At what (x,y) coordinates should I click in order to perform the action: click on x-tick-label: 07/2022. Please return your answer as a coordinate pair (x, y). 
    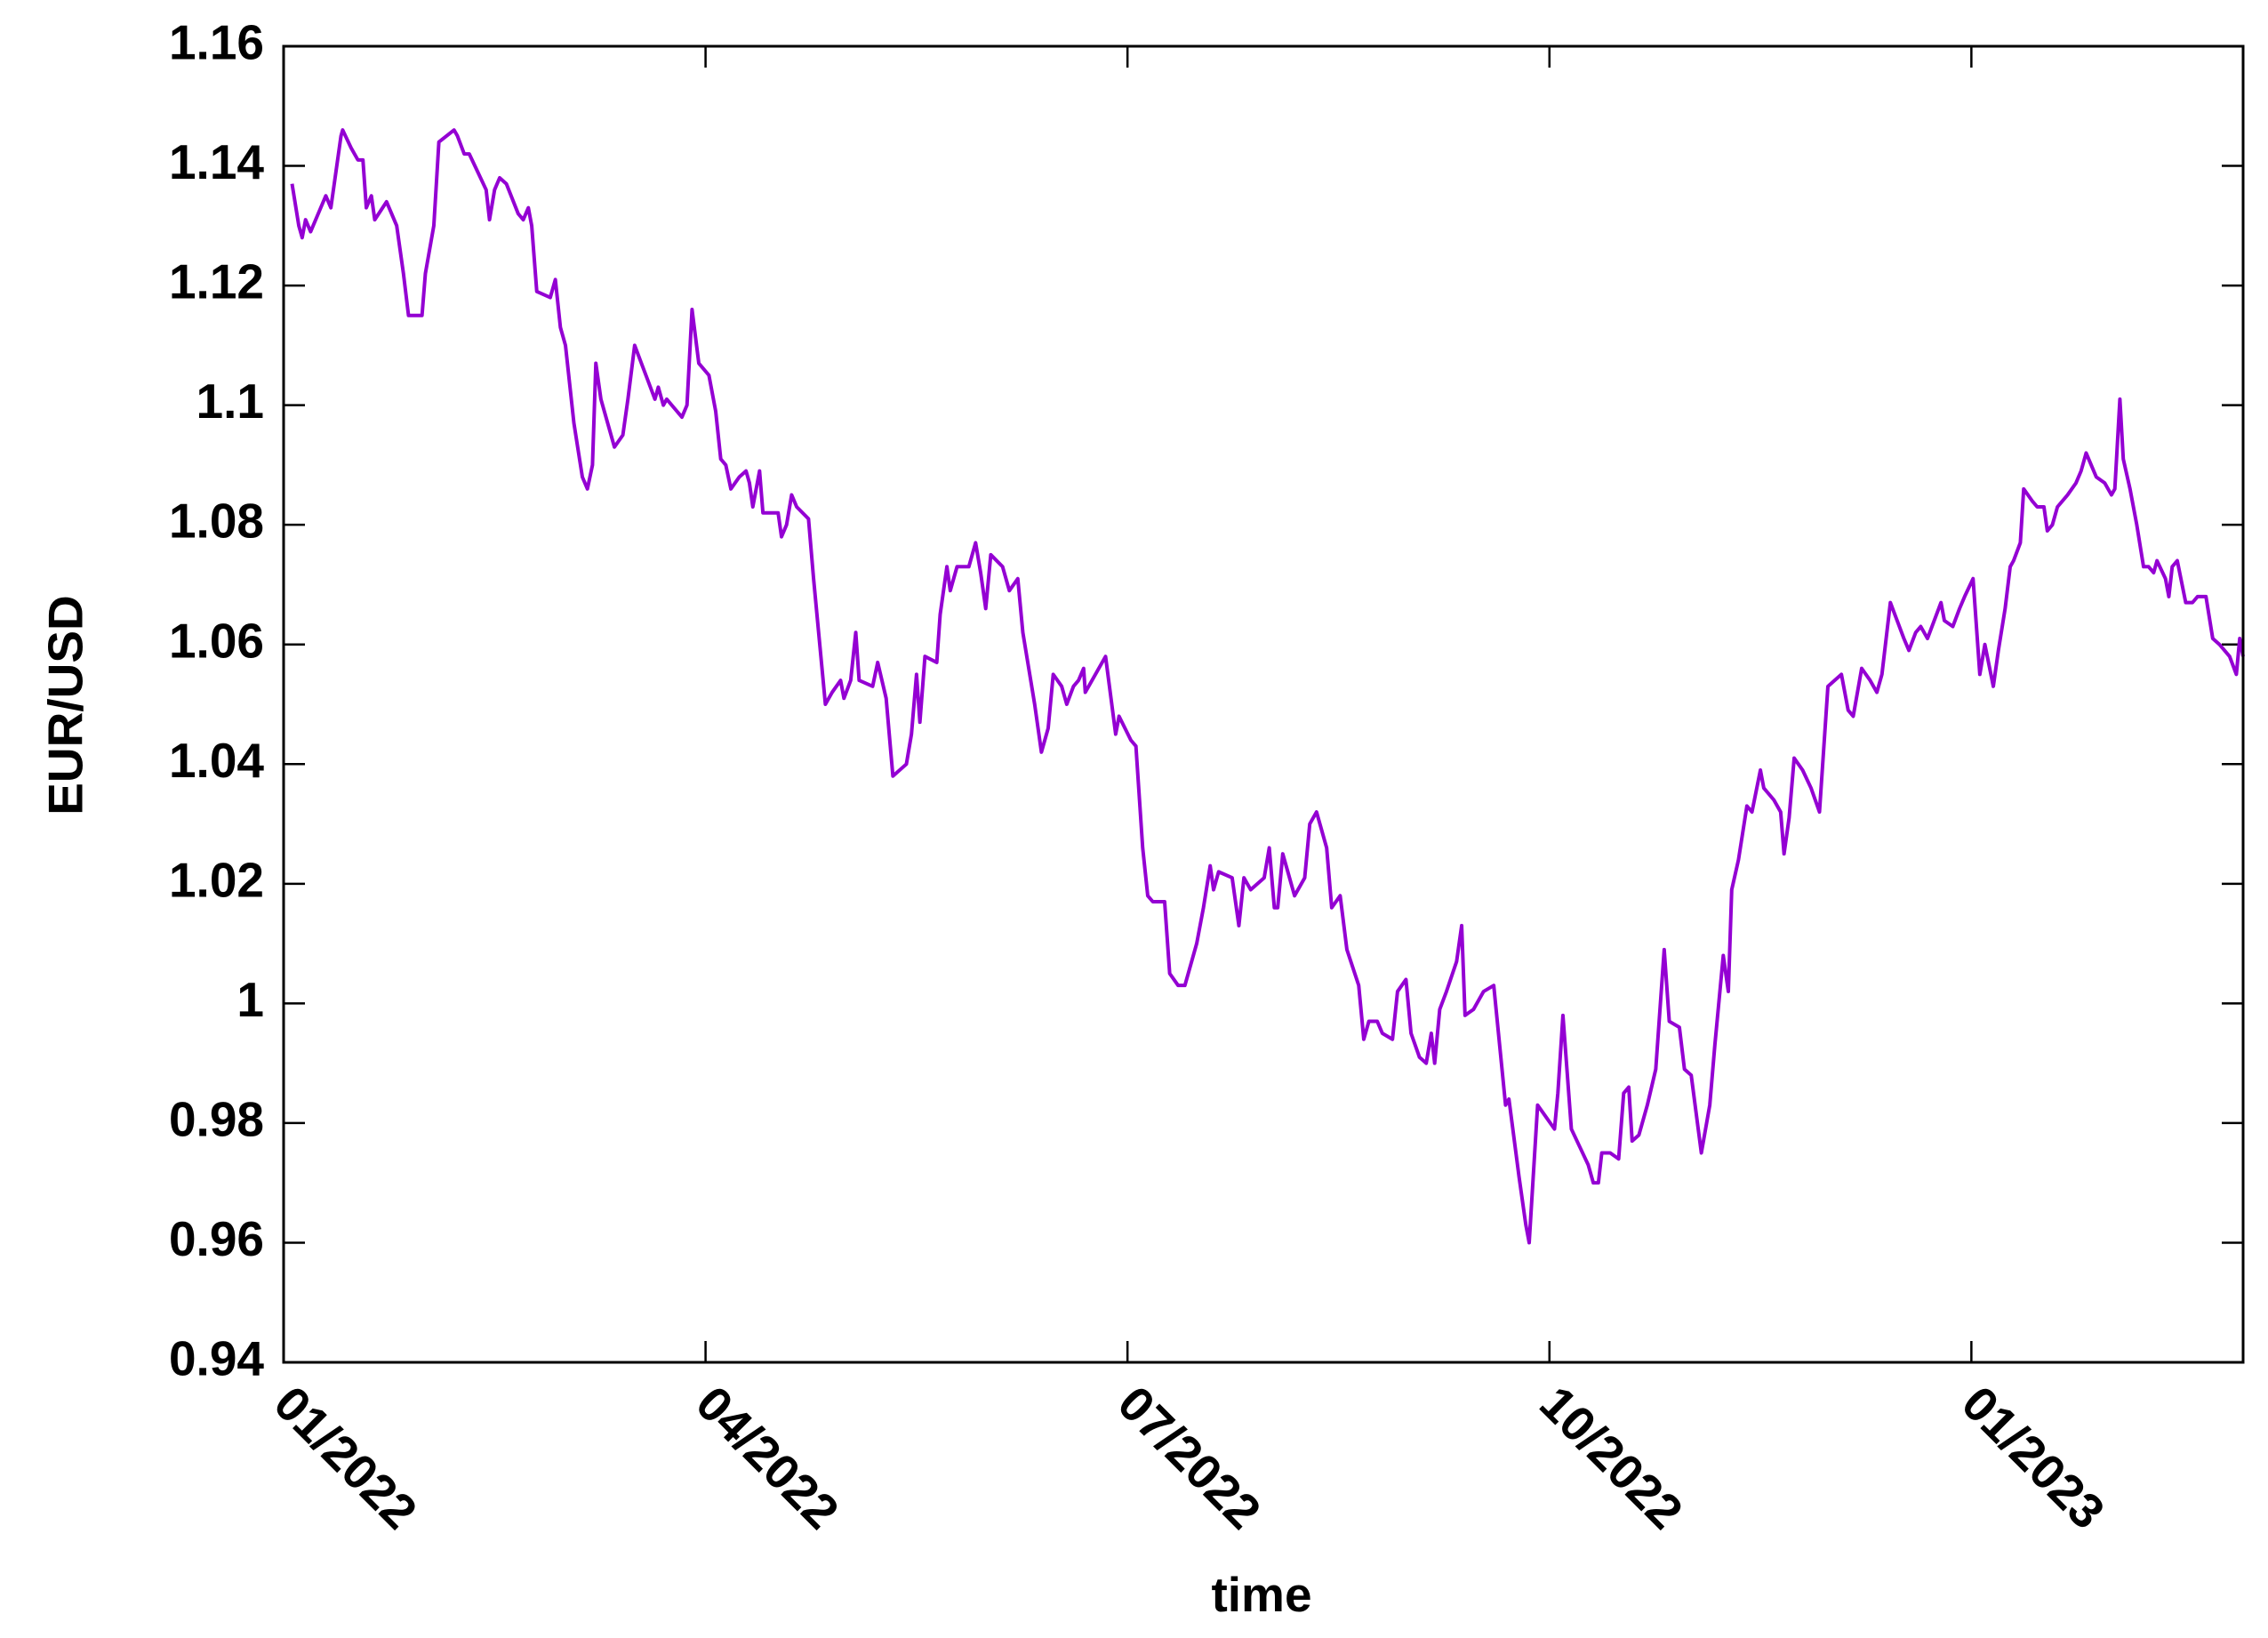
    Looking at the image, I should click on (1189, 1457).